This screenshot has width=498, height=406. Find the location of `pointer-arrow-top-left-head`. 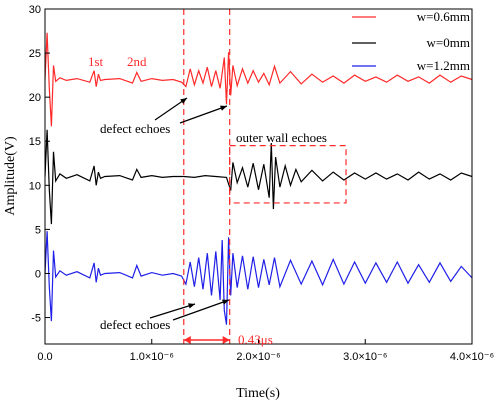

pointer-arrow-top-left-head is located at coordinates (183, 101).